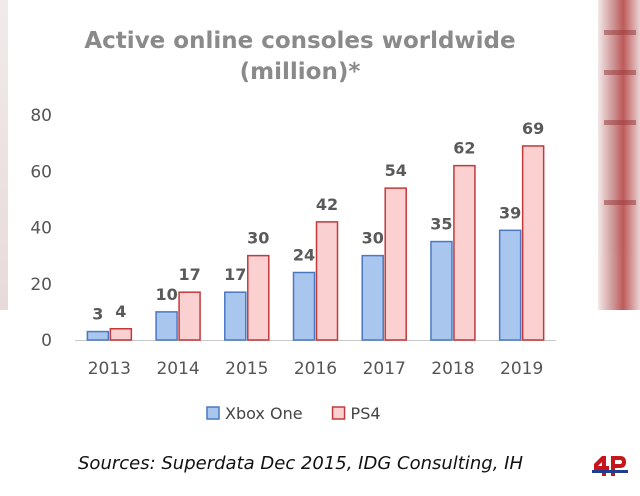 The height and width of the screenshot is (496, 640). What do you see at coordinates (510, 212) in the screenshot?
I see `data-label-xbox-one: 39` at bounding box center [510, 212].